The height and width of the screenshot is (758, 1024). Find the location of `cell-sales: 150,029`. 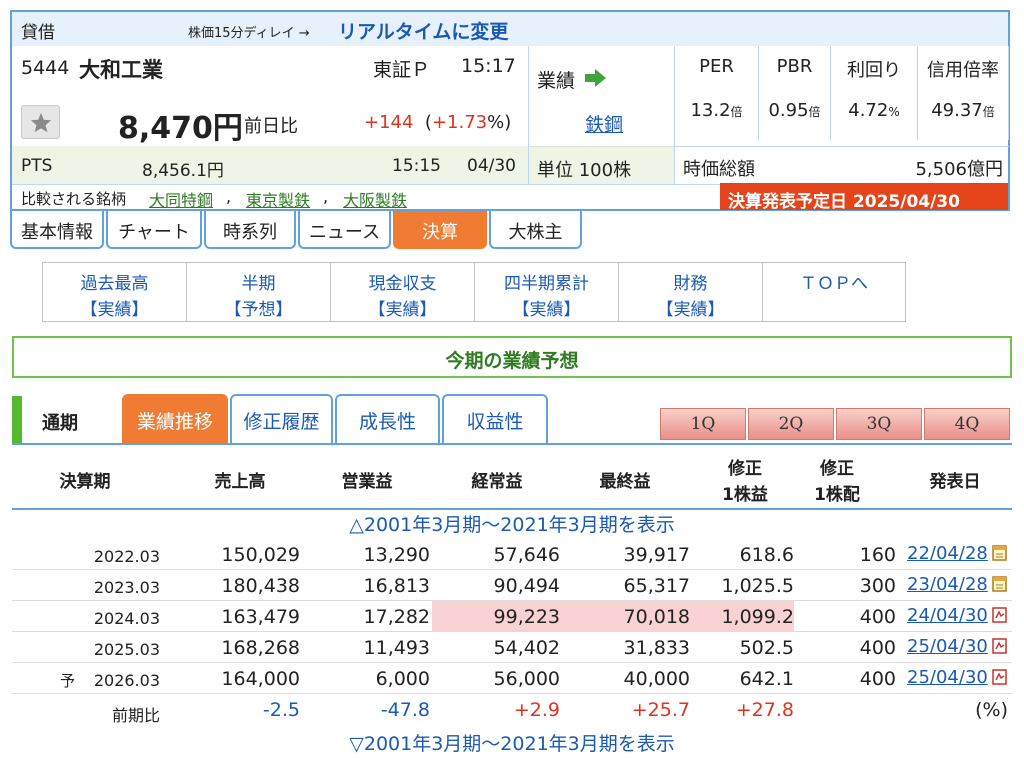

cell-sales: 150,029 is located at coordinates (260, 555).